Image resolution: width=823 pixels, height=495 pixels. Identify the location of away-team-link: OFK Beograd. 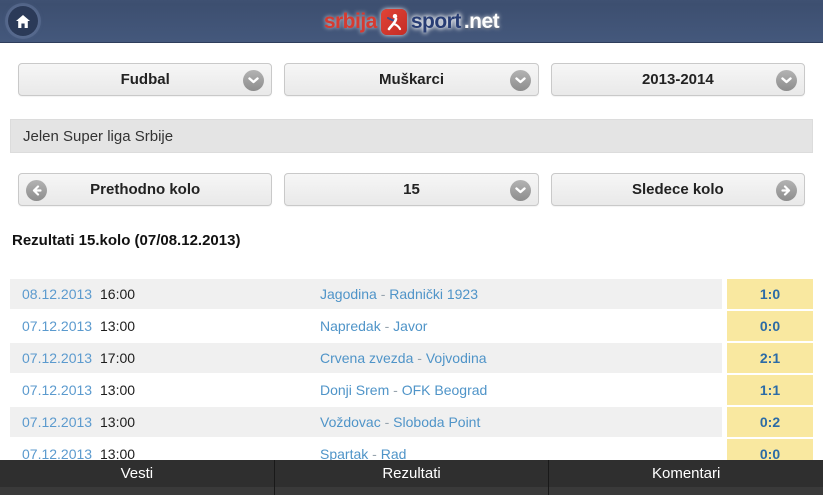
(444, 390).